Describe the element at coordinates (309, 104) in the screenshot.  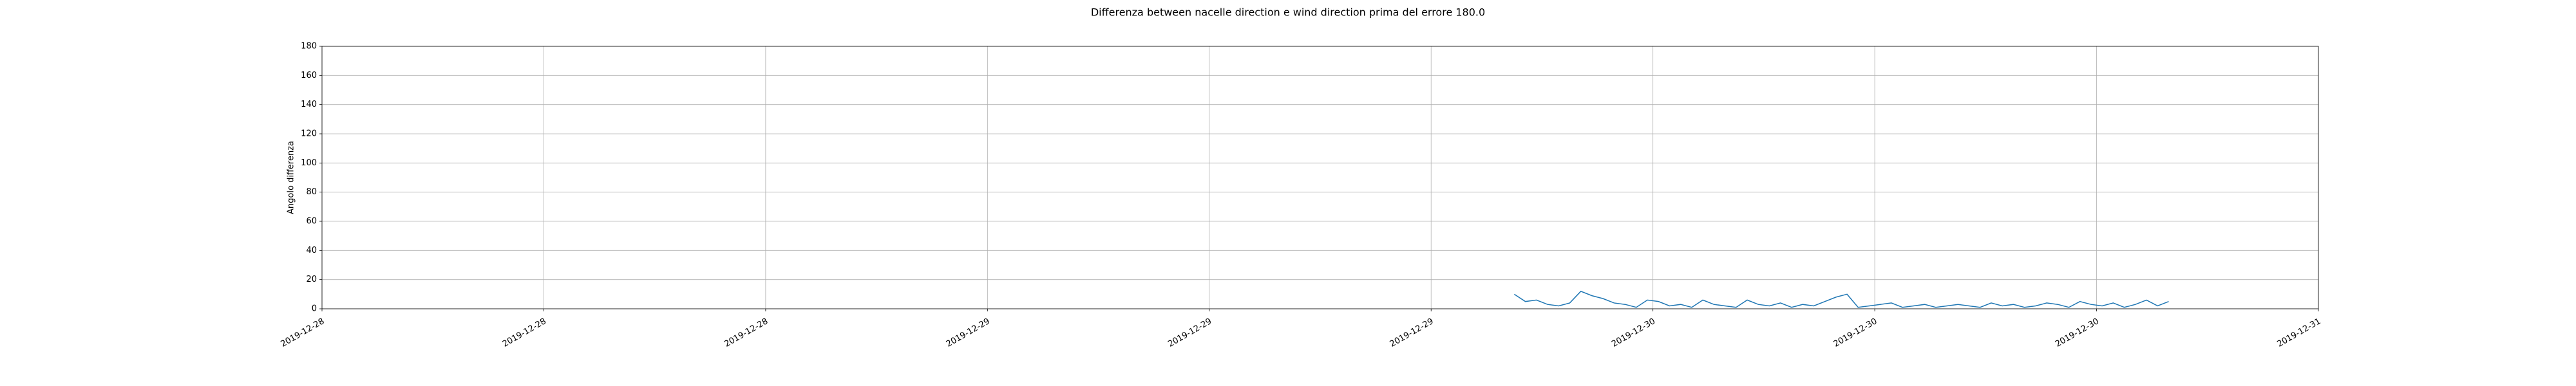
I see `y-tick-label: 140` at that location.